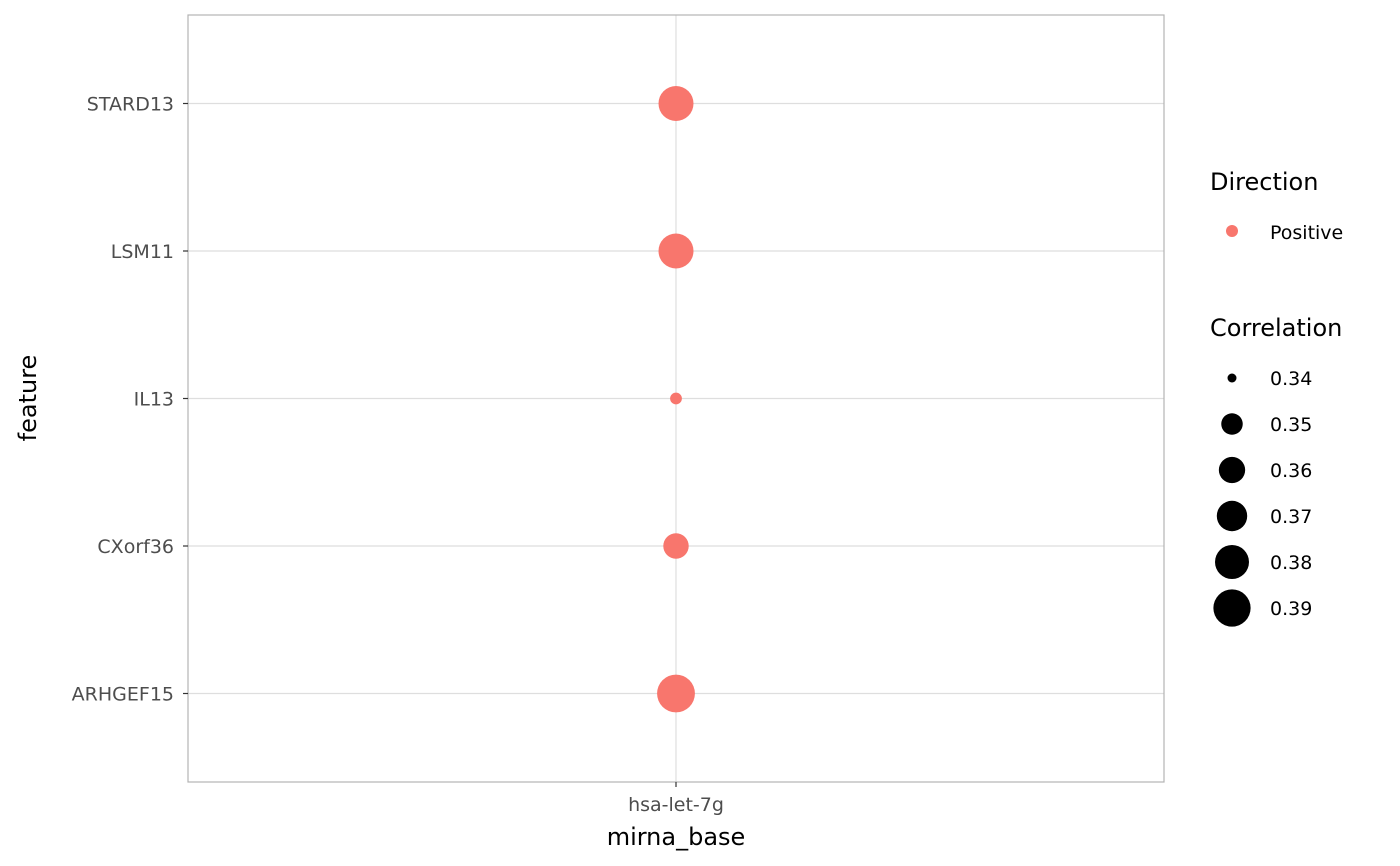 This screenshot has height=866, width=1400. What do you see at coordinates (135, 547) in the screenshot?
I see `y-tick-label: CXorf36` at bounding box center [135, 547].